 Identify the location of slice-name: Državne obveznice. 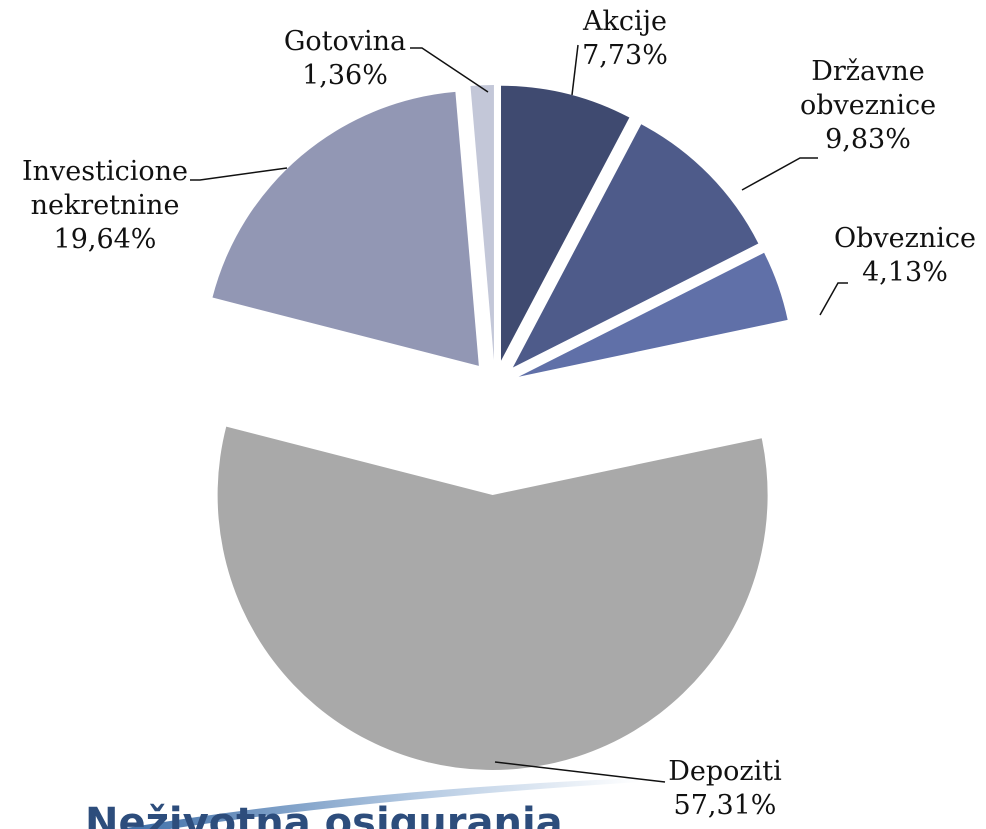
(868, 88).